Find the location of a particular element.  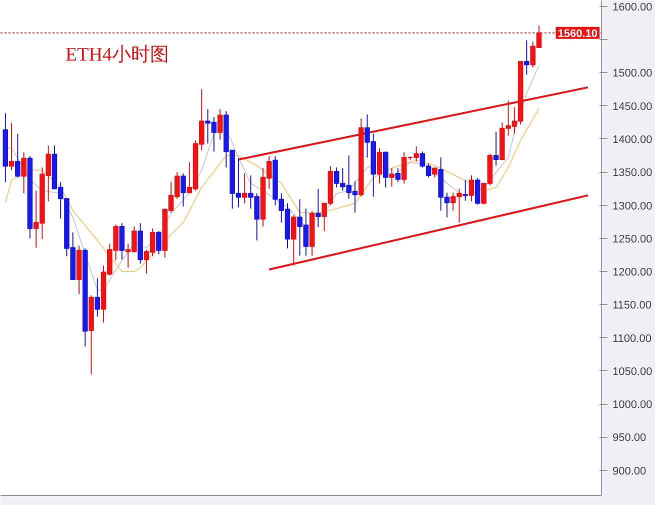

y-tick-label: 1400.00 is located at coordinates (632, 140).